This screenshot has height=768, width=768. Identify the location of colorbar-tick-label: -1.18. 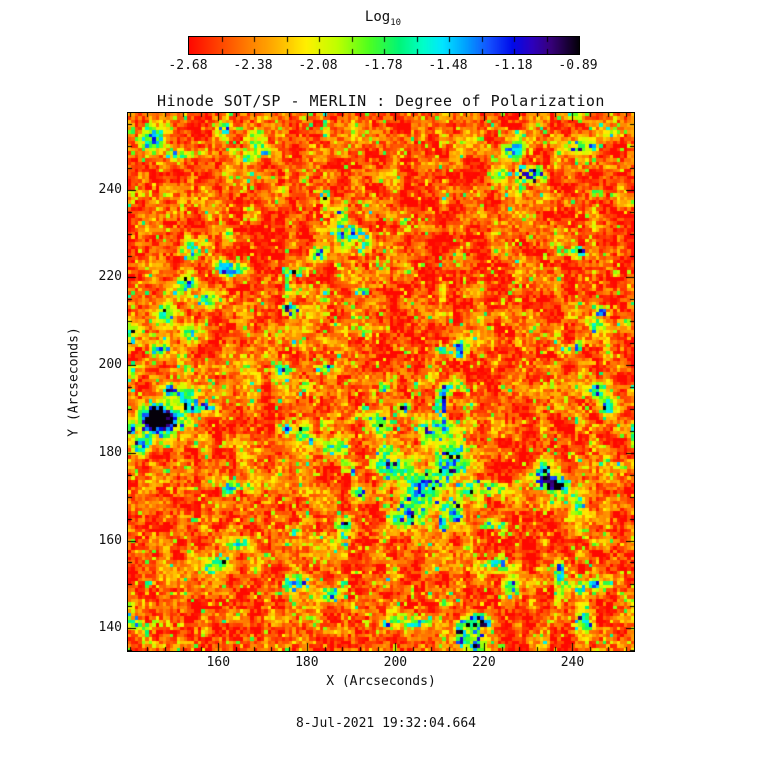
(513, 65).